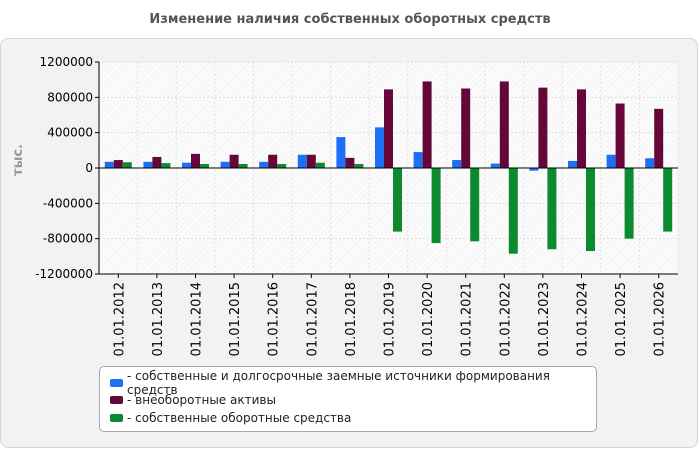 The width and height of the screenshot is (700, 450). I want to click on y-tick-label: -800000, so click(68, 239).